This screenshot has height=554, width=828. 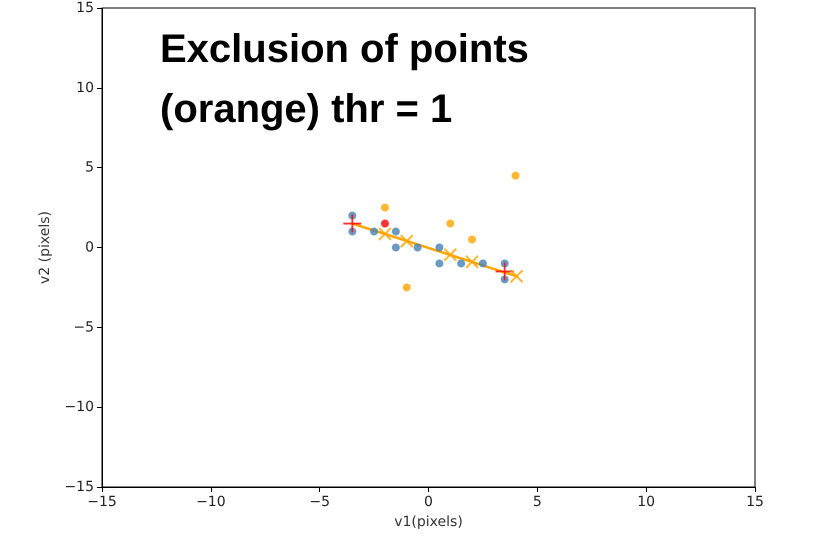 What do you see at coordinates (45, 247) in the screenshot?
I see `y-axis-title: v2 (pixels)` at bounding box center [45, 247].